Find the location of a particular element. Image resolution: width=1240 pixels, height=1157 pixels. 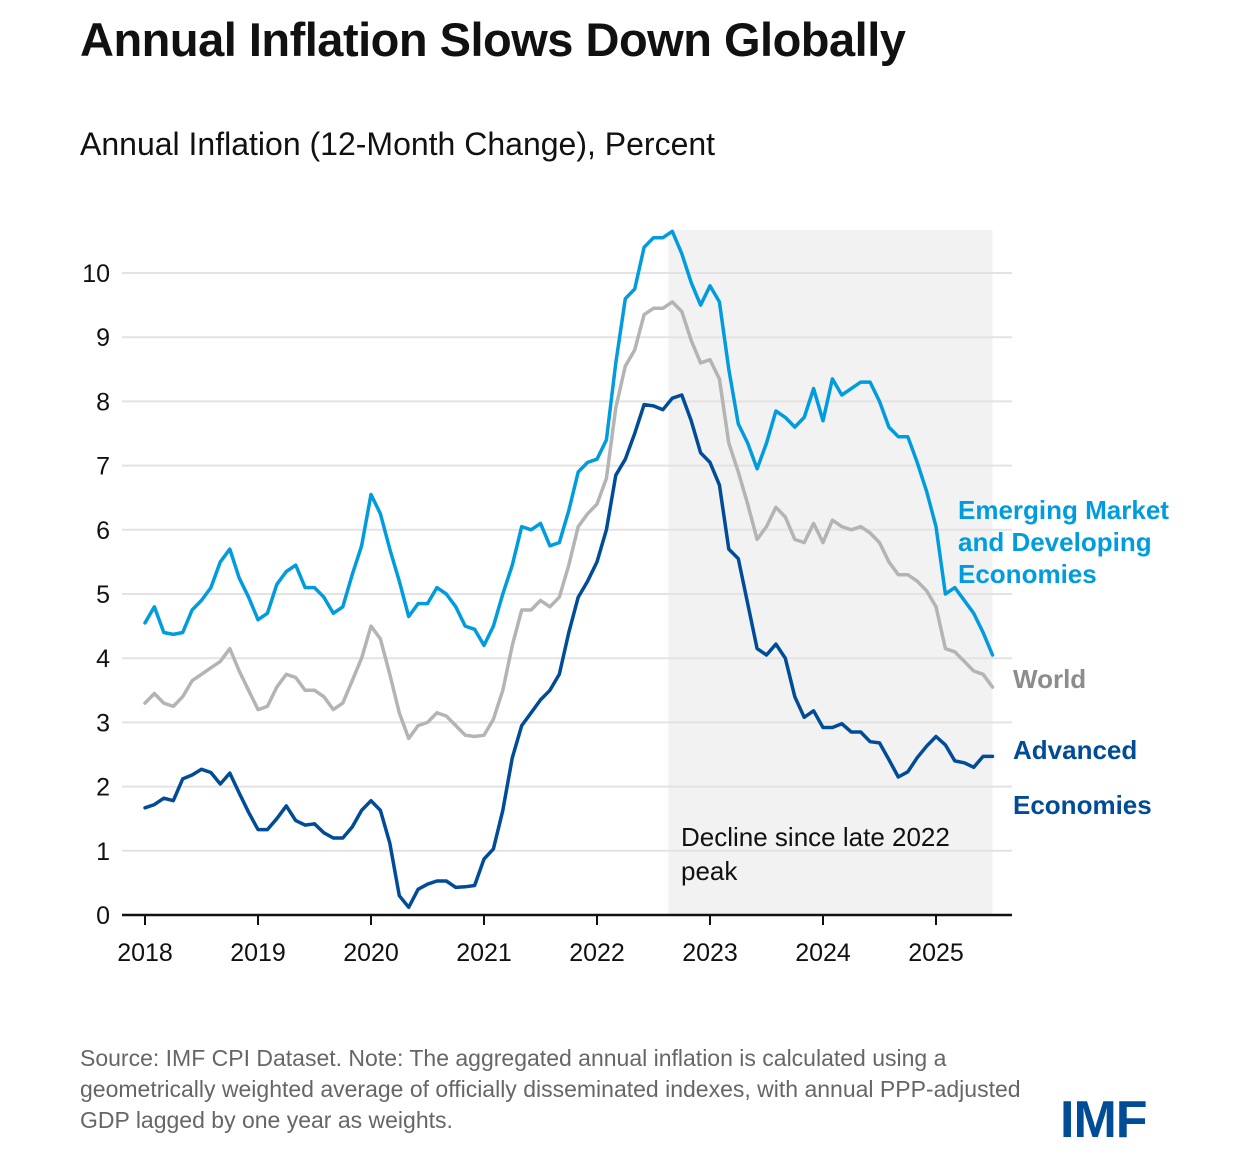

series-label-emde: Emerging Market and Developing Economies is located at coordinates (1063, 542).